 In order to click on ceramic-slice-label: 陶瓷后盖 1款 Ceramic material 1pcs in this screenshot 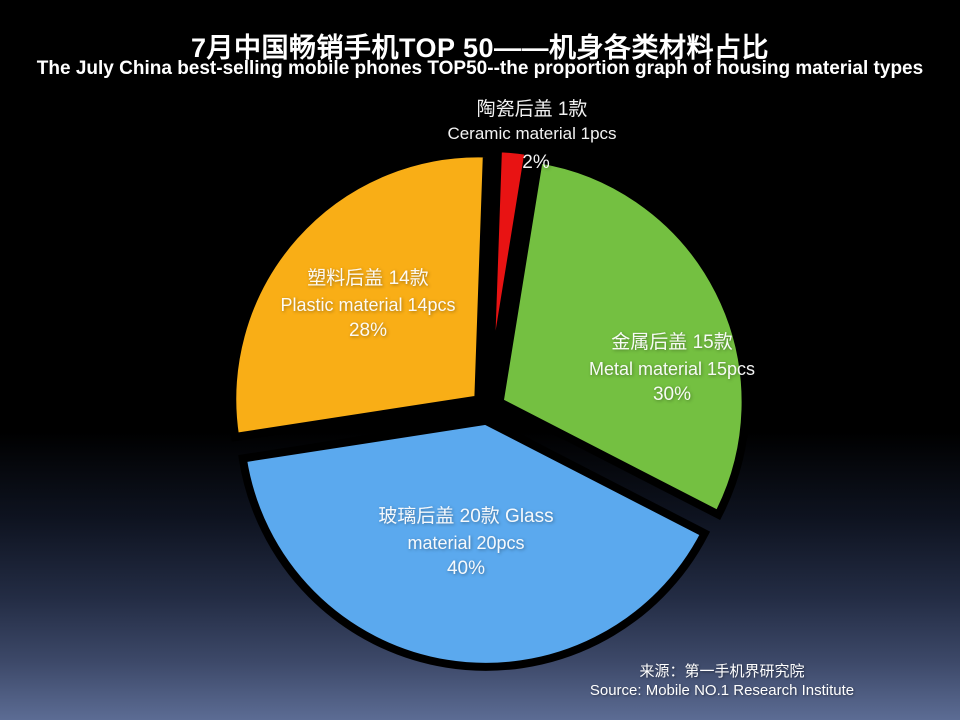, I will do `click(531, 122)`.